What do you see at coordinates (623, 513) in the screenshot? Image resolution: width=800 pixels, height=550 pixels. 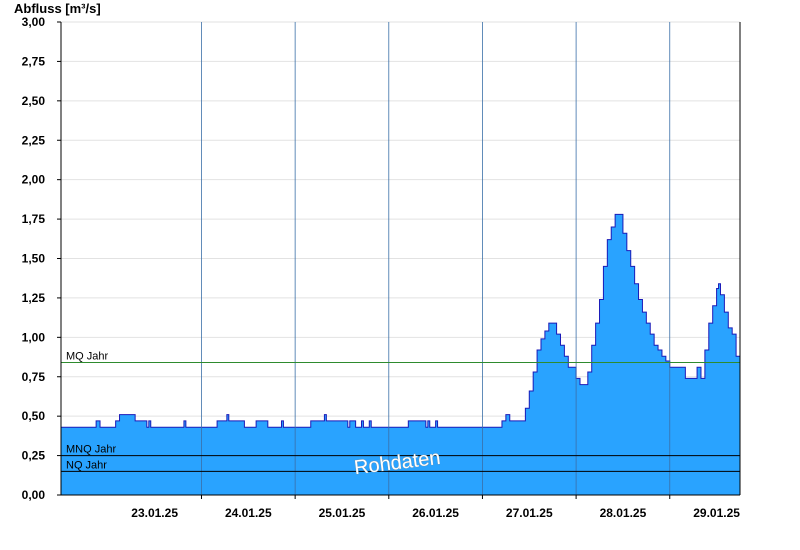 I see `x-tick-label: 28.01.25` at bounding box center [623, 513].